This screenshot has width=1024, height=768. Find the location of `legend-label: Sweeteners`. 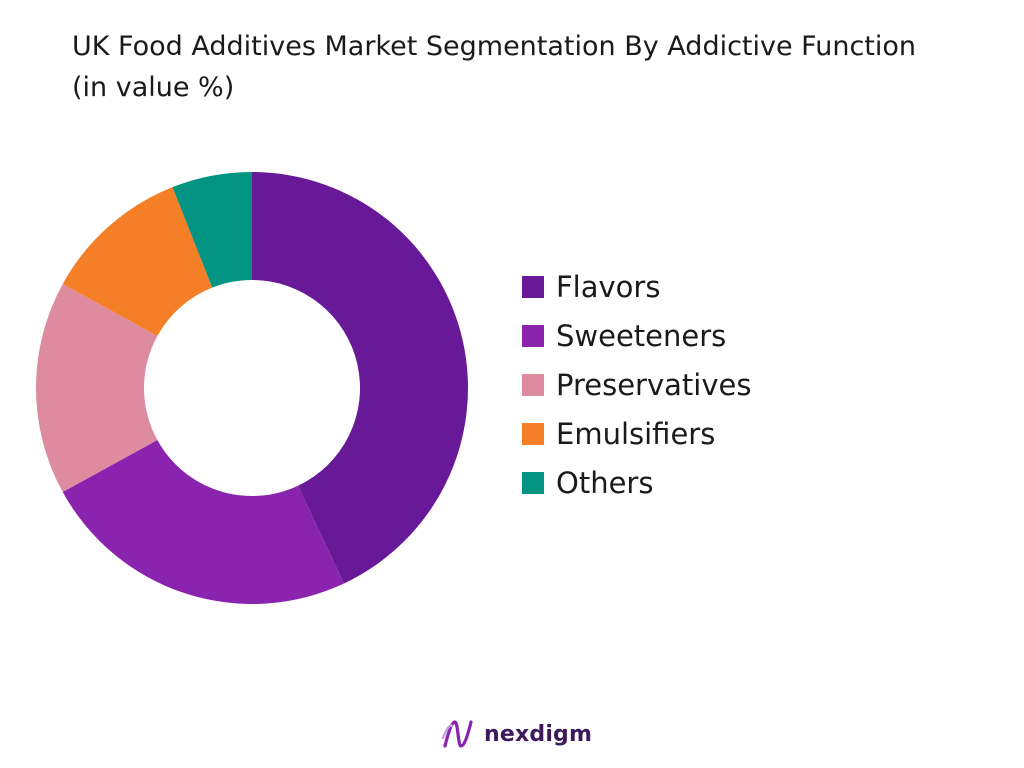

legend-label: Sweeteners is located at coordinates (641, 335).